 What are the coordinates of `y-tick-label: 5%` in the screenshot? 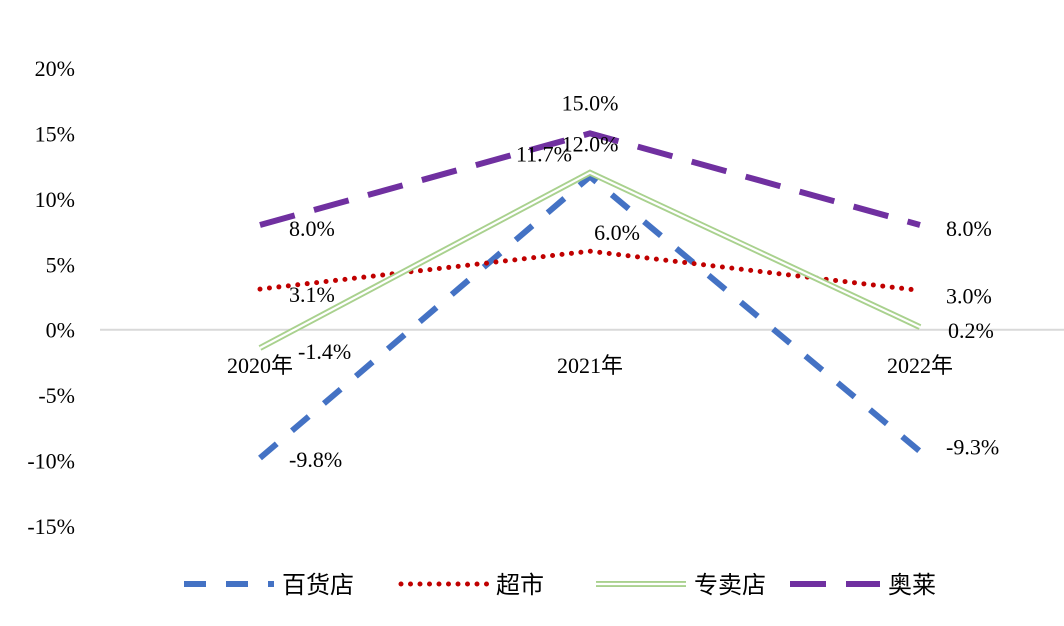 It's located at (60, 264).